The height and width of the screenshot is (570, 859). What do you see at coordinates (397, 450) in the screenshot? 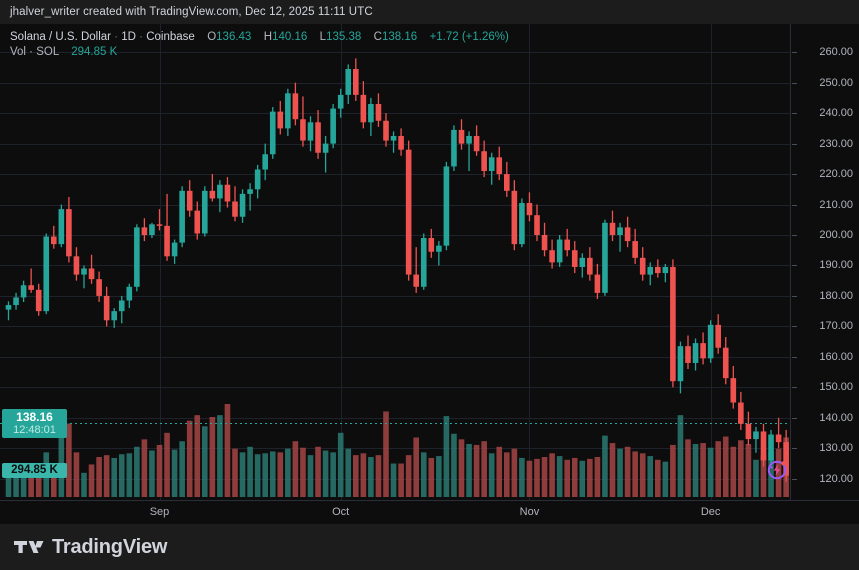
I see `volume-bars` at bounding box center [397, 450].